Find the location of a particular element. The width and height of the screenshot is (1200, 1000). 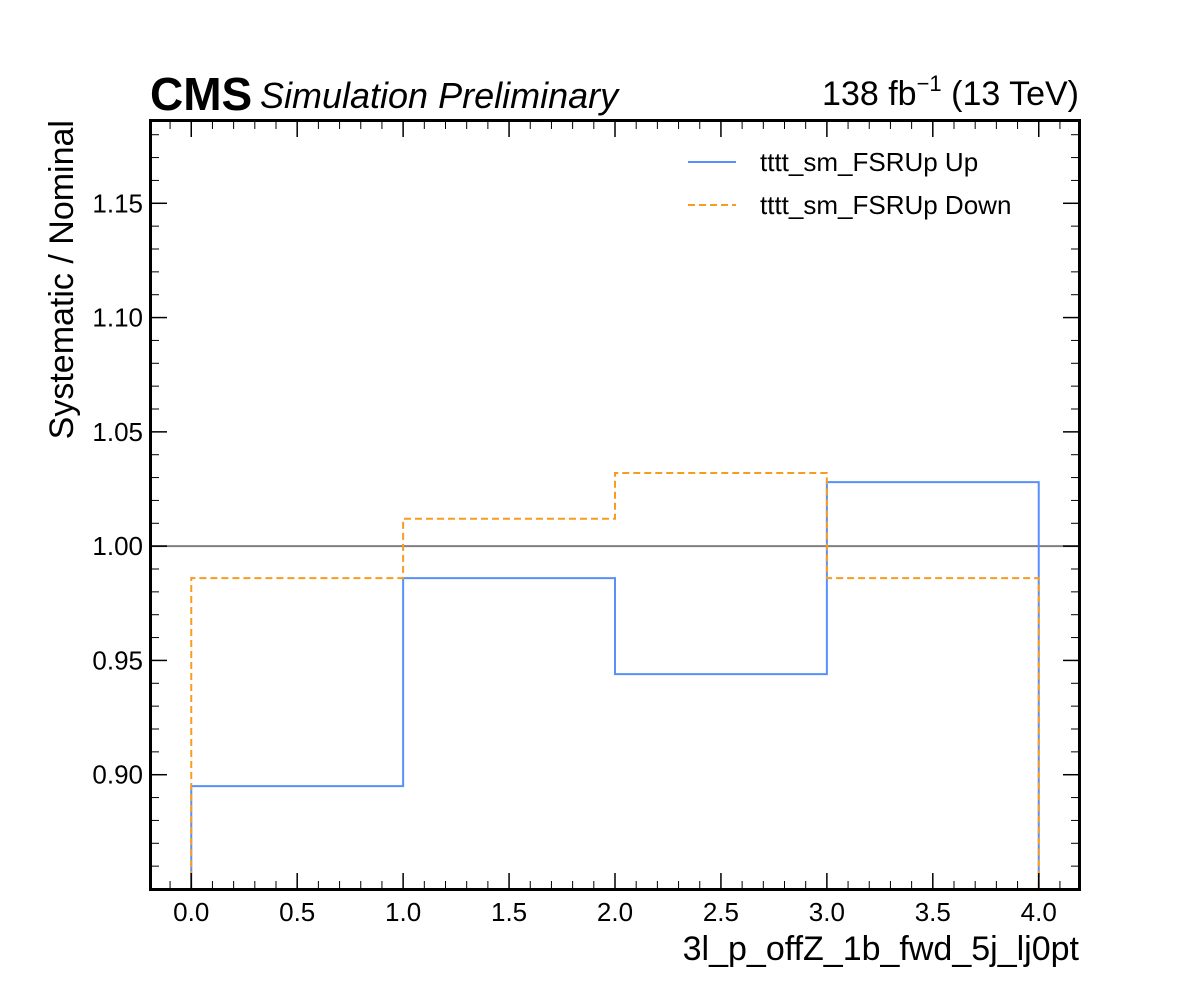

legend-label-down: tttt_sm_FSRUp Down is located at coordinates (885, 205).